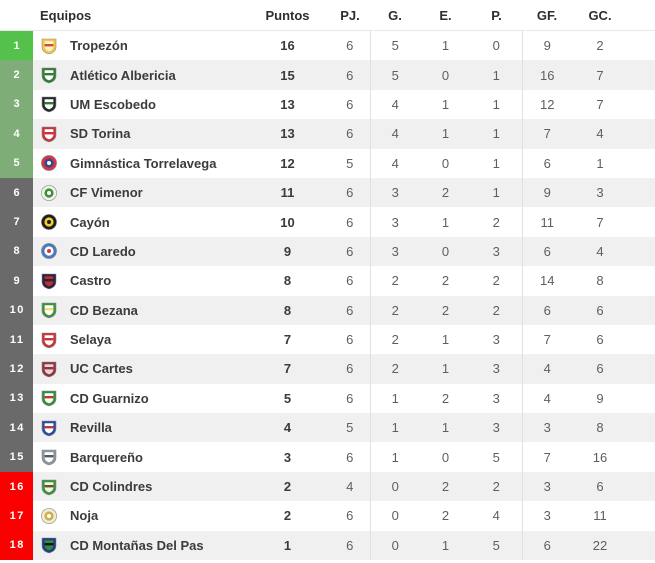 This screenshot has height=563, width=655. I want to click on team-name: UC Cartes, so click(101, 369).